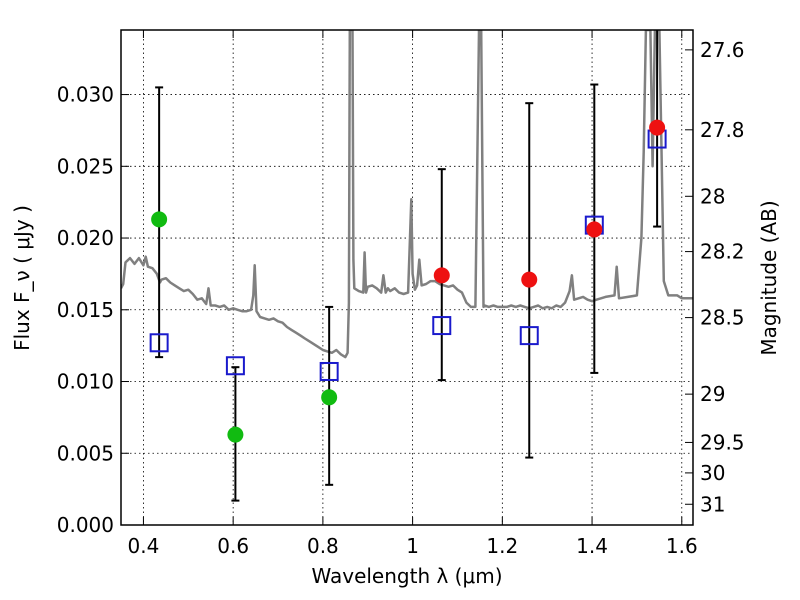 The height and width of the screenshot is (600, 800). I want to click on x-tick-label: 1, so click(412, 546).